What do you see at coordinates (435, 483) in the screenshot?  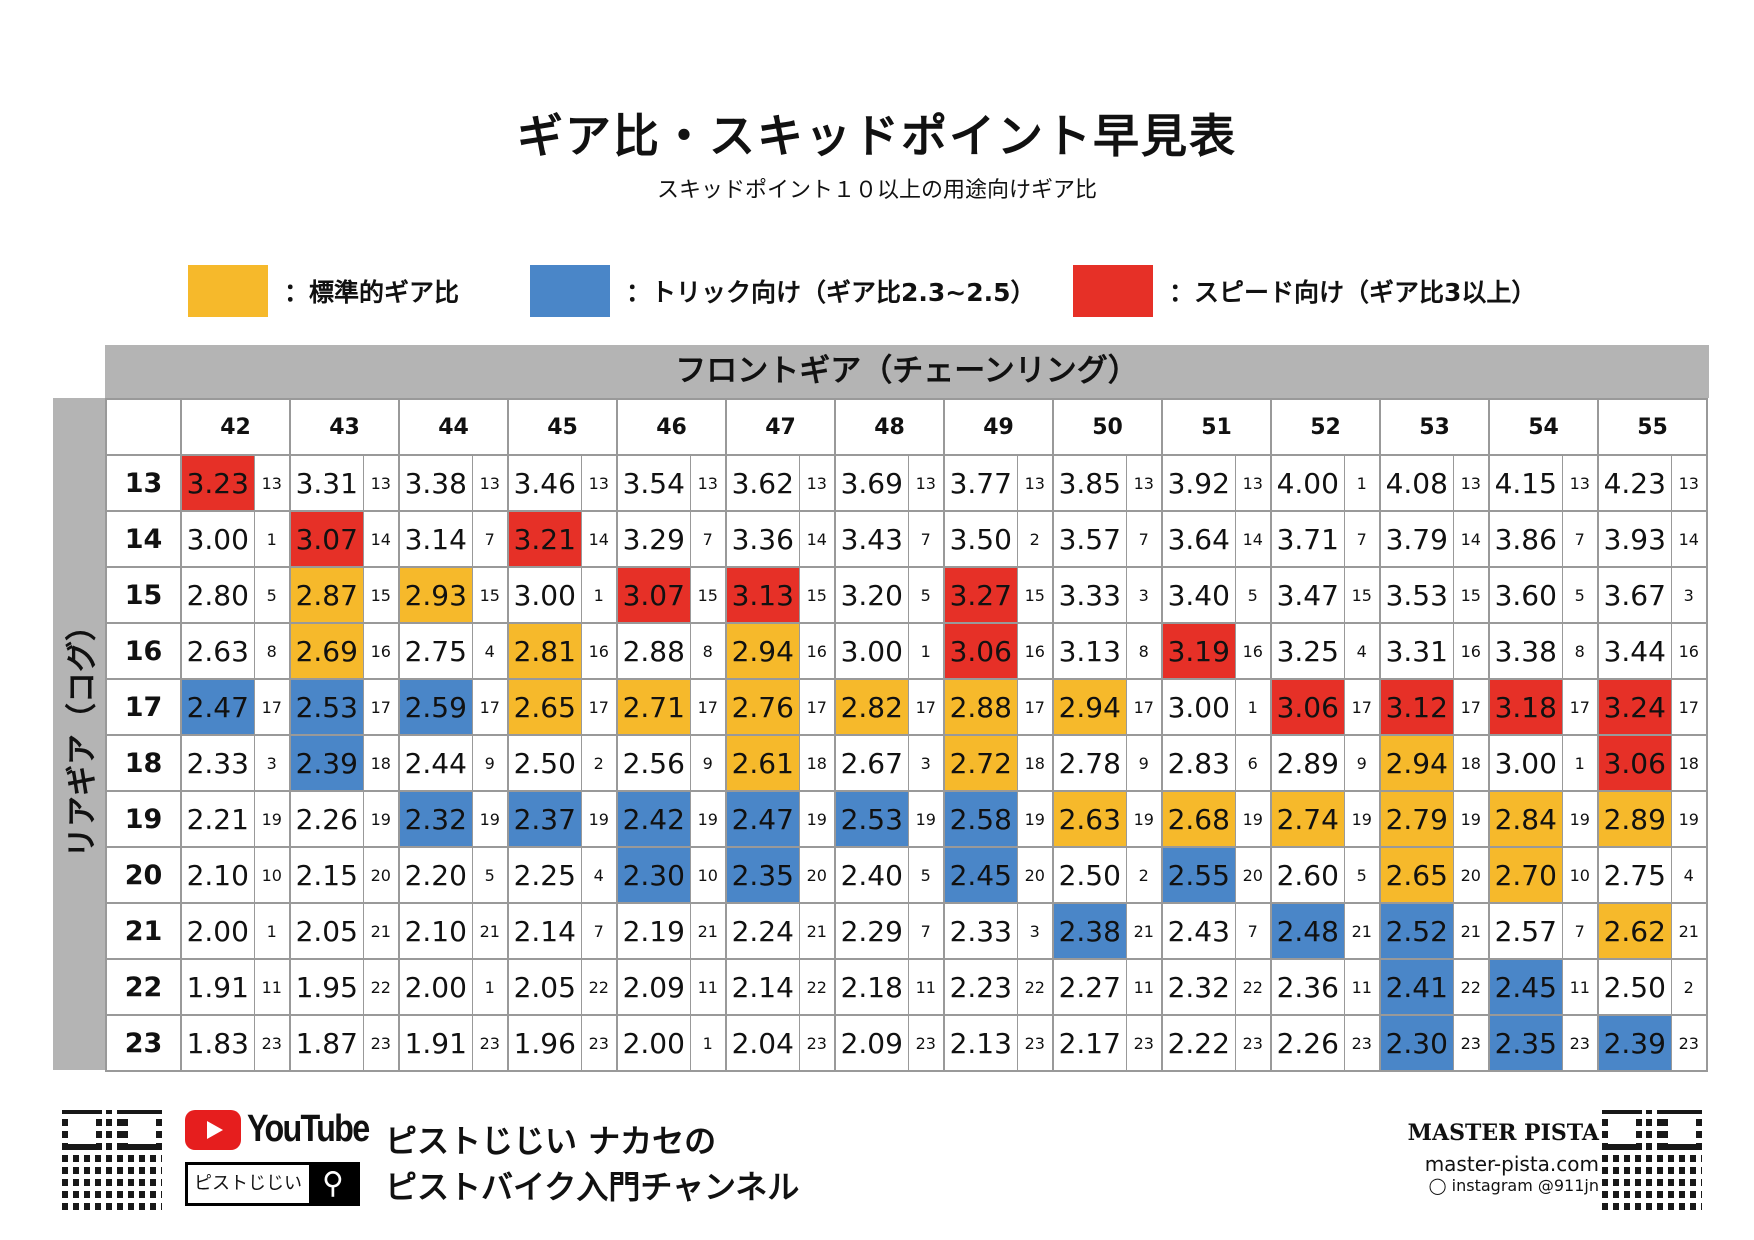 I see `ratio-cell: 3.38` at bounding box center [435, 483].